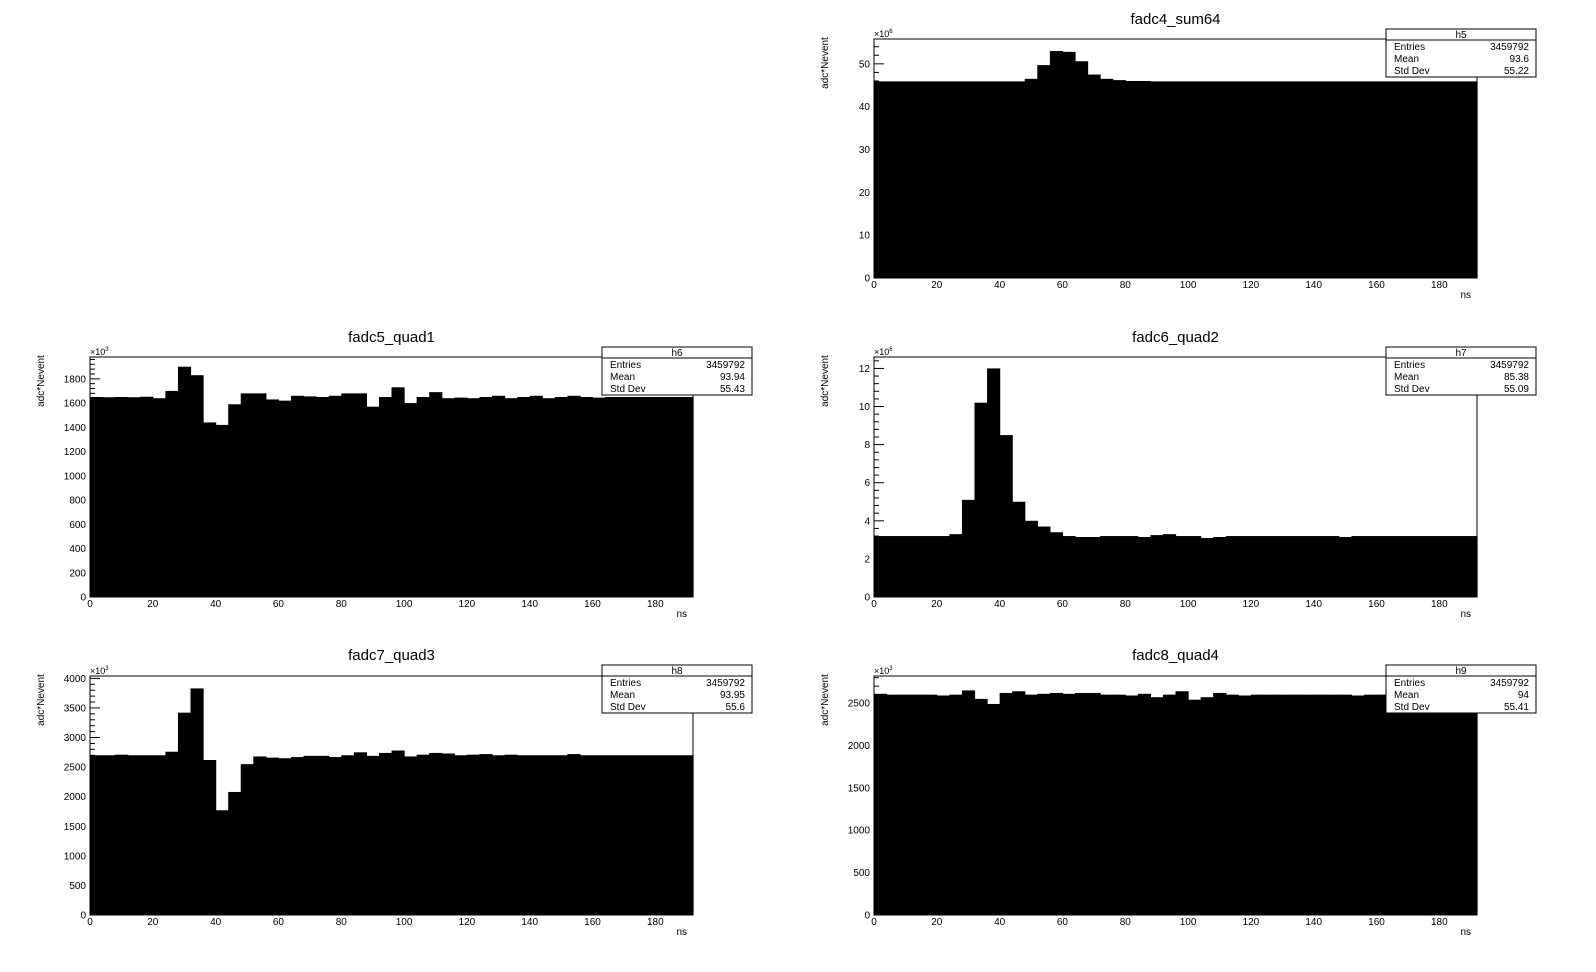  I want to click on y-tick-label: 4000, so click(75, 679).